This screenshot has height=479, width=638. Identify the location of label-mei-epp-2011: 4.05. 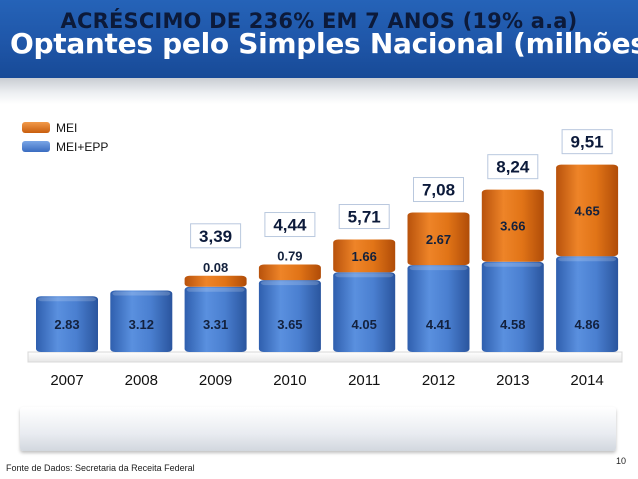
(364, 324).